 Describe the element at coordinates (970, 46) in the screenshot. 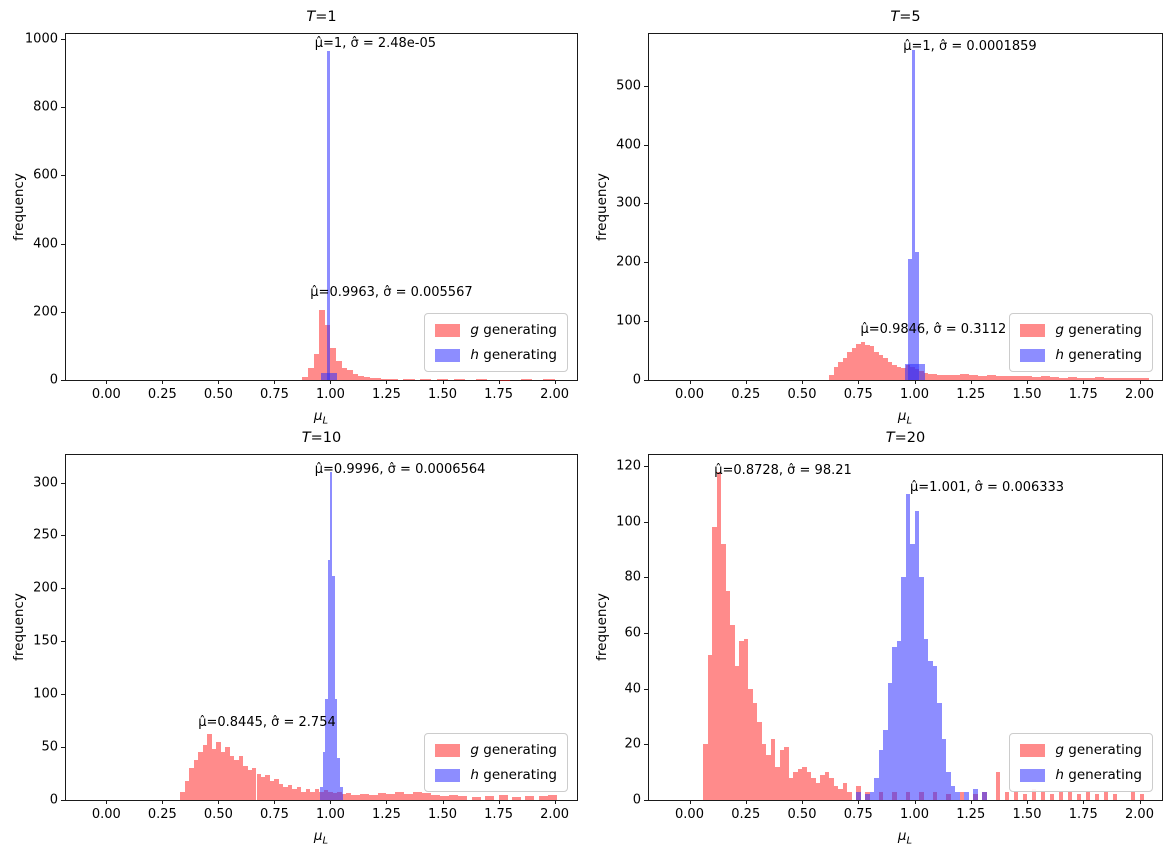

I see `stat-annotation: μ̂=1, σ̂ = 0.0001859` at that location.